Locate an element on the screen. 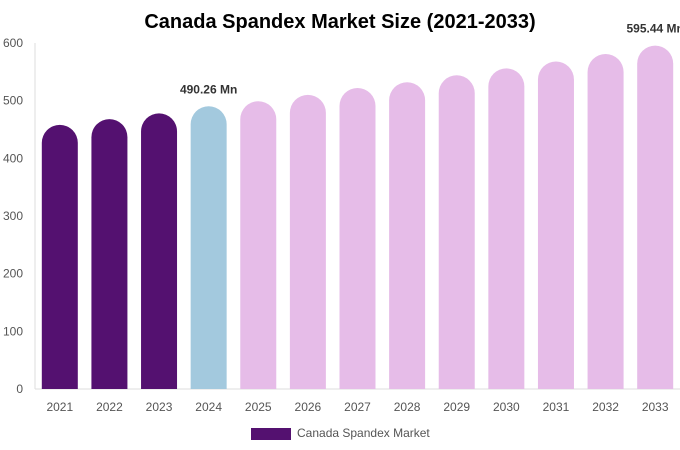  bar-2024 is located at coordinates (208, 248).